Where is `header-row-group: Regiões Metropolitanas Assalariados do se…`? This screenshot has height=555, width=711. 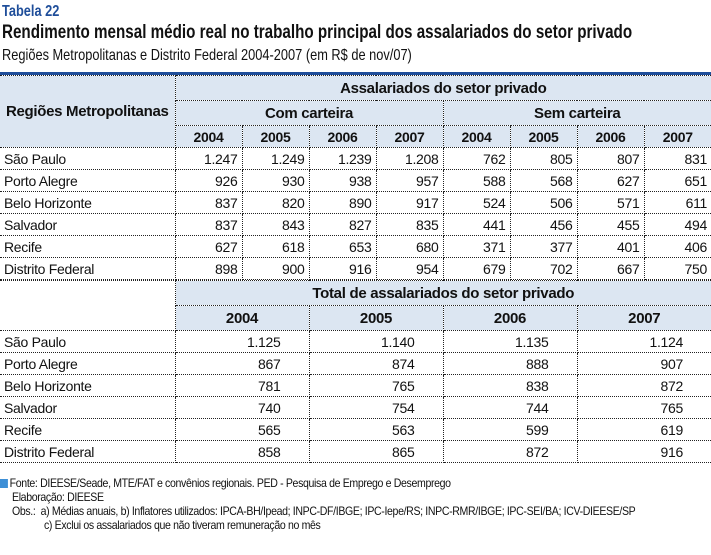 header-row-group: Regiões Metropolitanas Assalariados do se… is located at coordinates (355, 111).